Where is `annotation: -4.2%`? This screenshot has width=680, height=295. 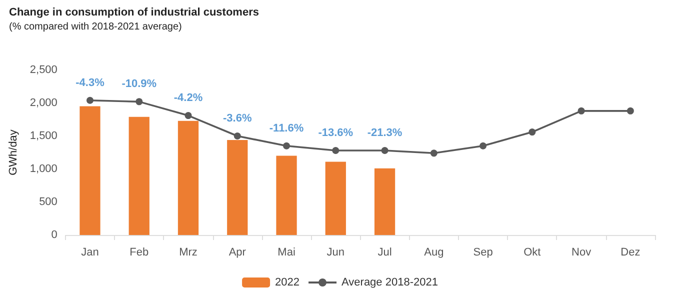 annotation: -4.2% is located at coordinates (188, 98).